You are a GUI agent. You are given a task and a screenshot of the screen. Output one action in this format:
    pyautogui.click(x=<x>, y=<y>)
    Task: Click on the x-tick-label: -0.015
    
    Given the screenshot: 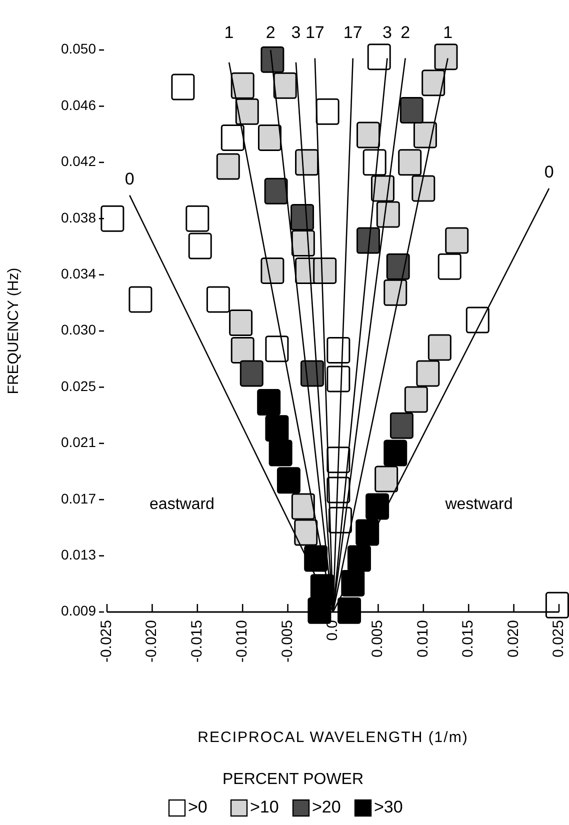 What is the action you would take?
    pyautogui.click(x=197, y=641)
    